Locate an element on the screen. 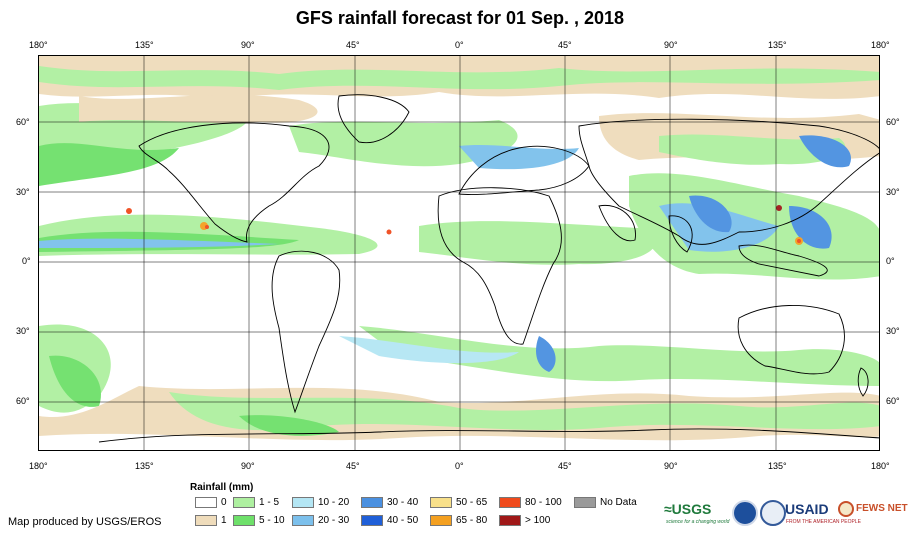  usgs-tagline: science for a changing world is located at coordinates (698, 522).